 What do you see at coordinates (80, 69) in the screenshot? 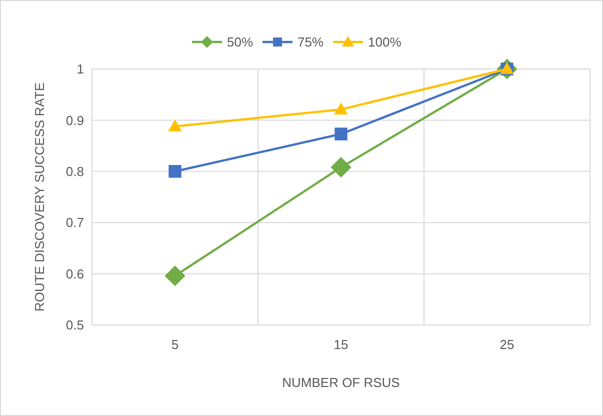
I see `y-tick-label: 1` at bounding box center [80, 69].